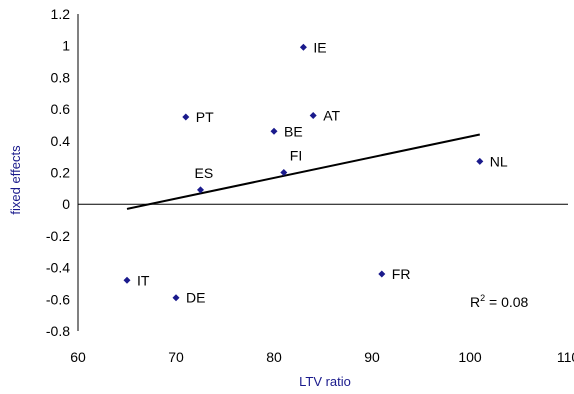 Image resolution: width=574 pixels, height=394 pixels. Describe the element at coordinates (61, 77) in the screenshot. I see `y-tick-label: 0.8` at that location.